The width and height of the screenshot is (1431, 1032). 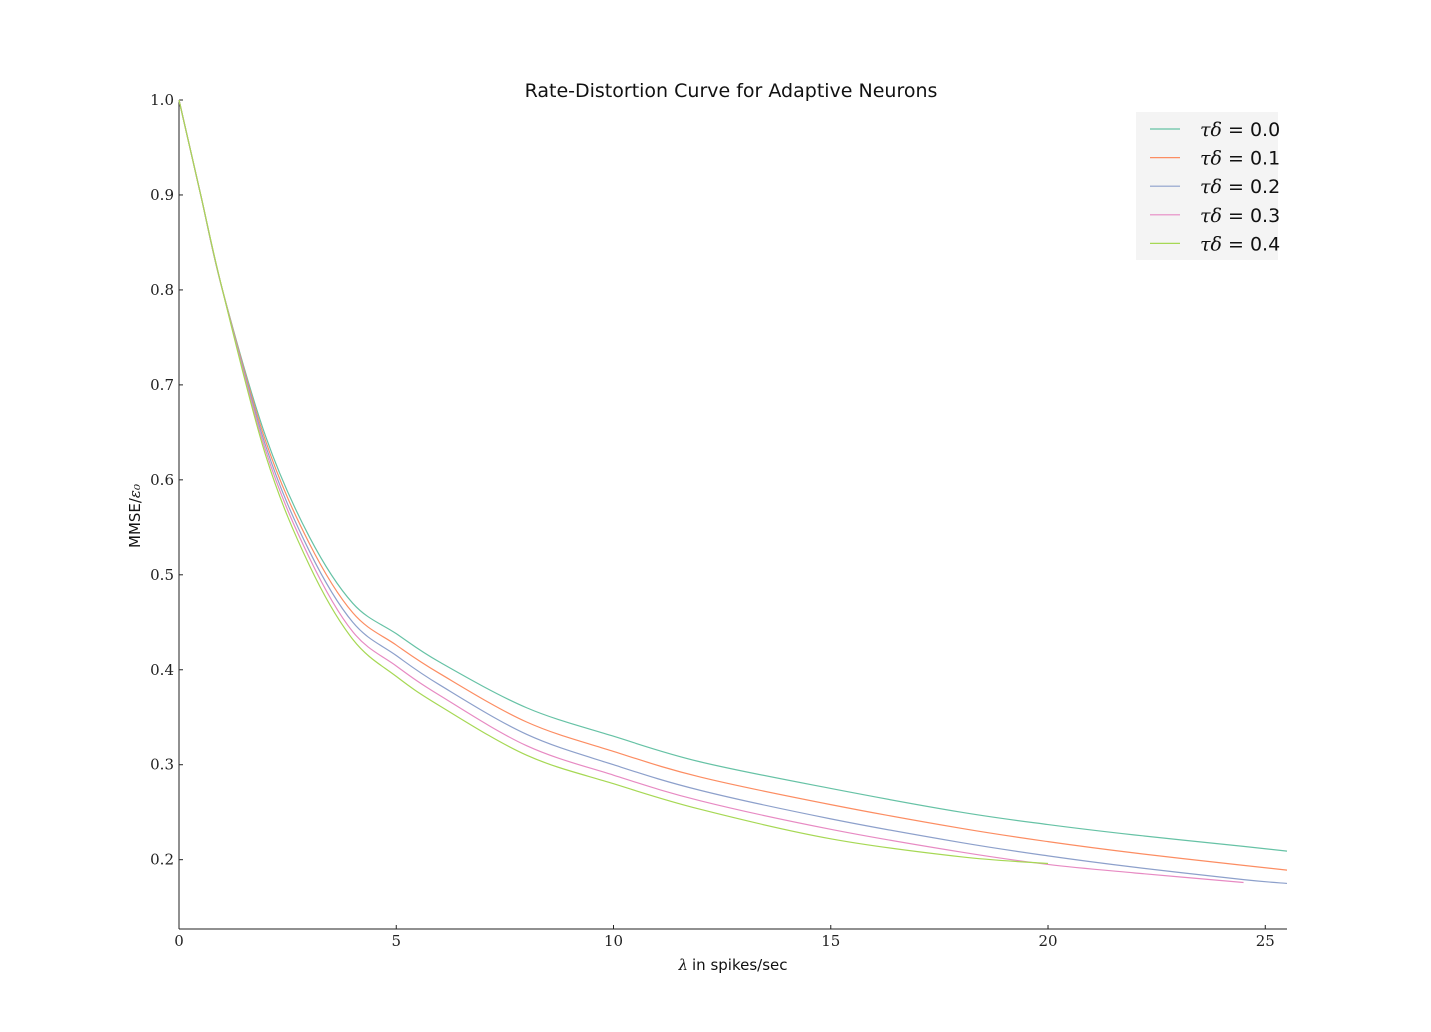 I want to click on y-axis-label: MMSE/ε₀, so click(x=135, y=516).